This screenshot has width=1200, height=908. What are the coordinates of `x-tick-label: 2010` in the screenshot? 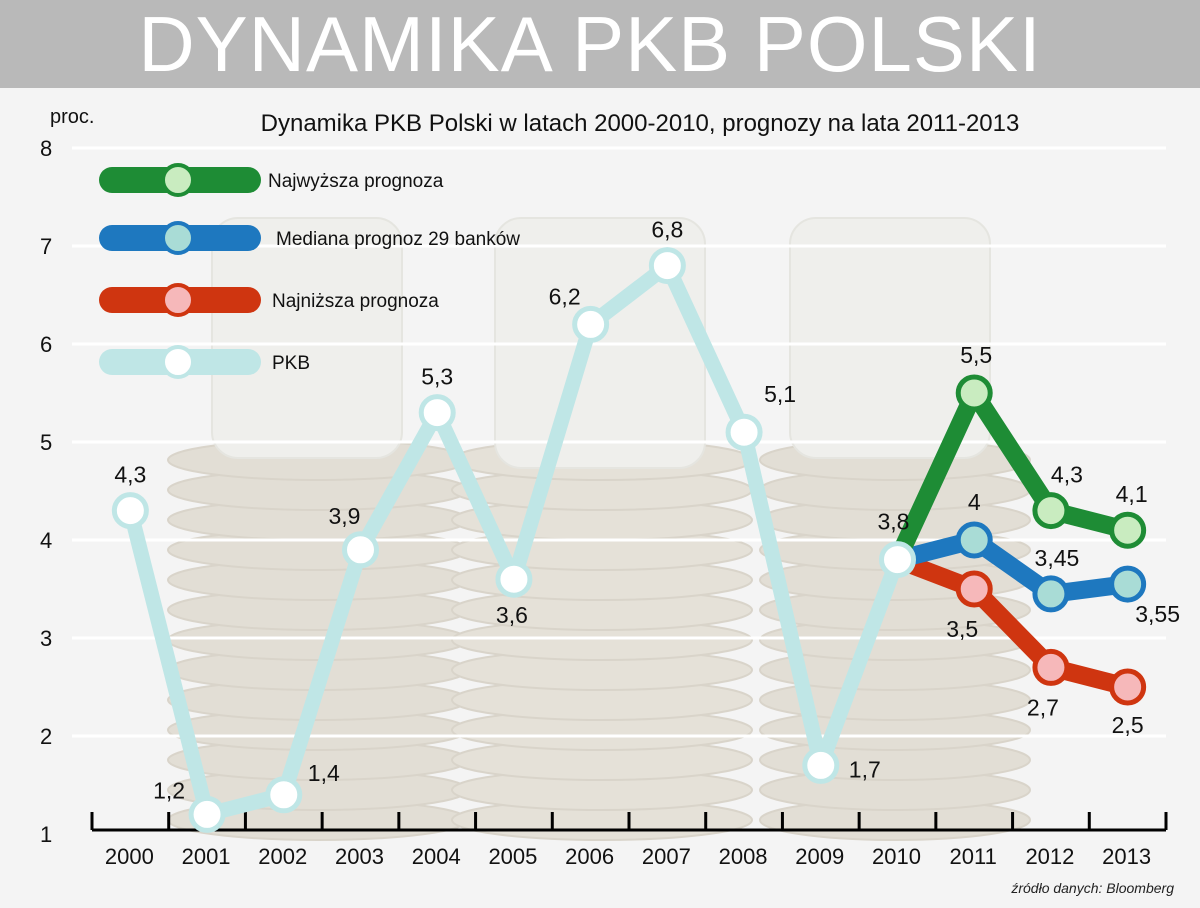 It's located at (896, 856).